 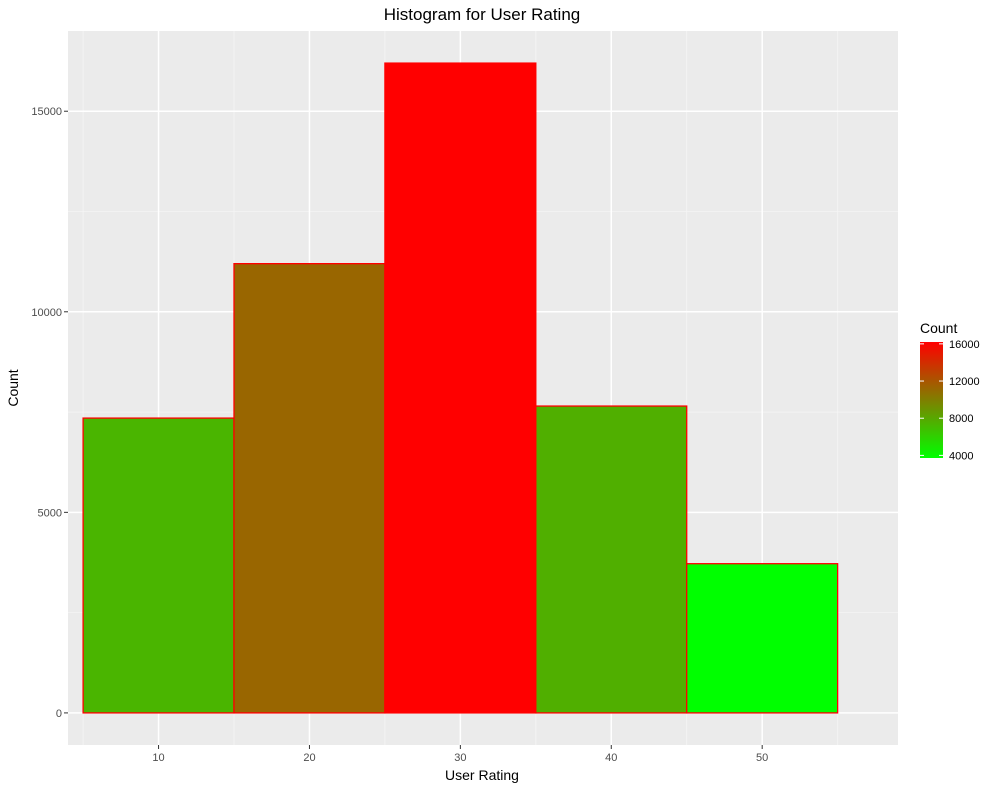 What do you see at coordinates (964, 382) in the screenshot?
I see `legend-tick-label: 12000` at bounding box center [964, 382].